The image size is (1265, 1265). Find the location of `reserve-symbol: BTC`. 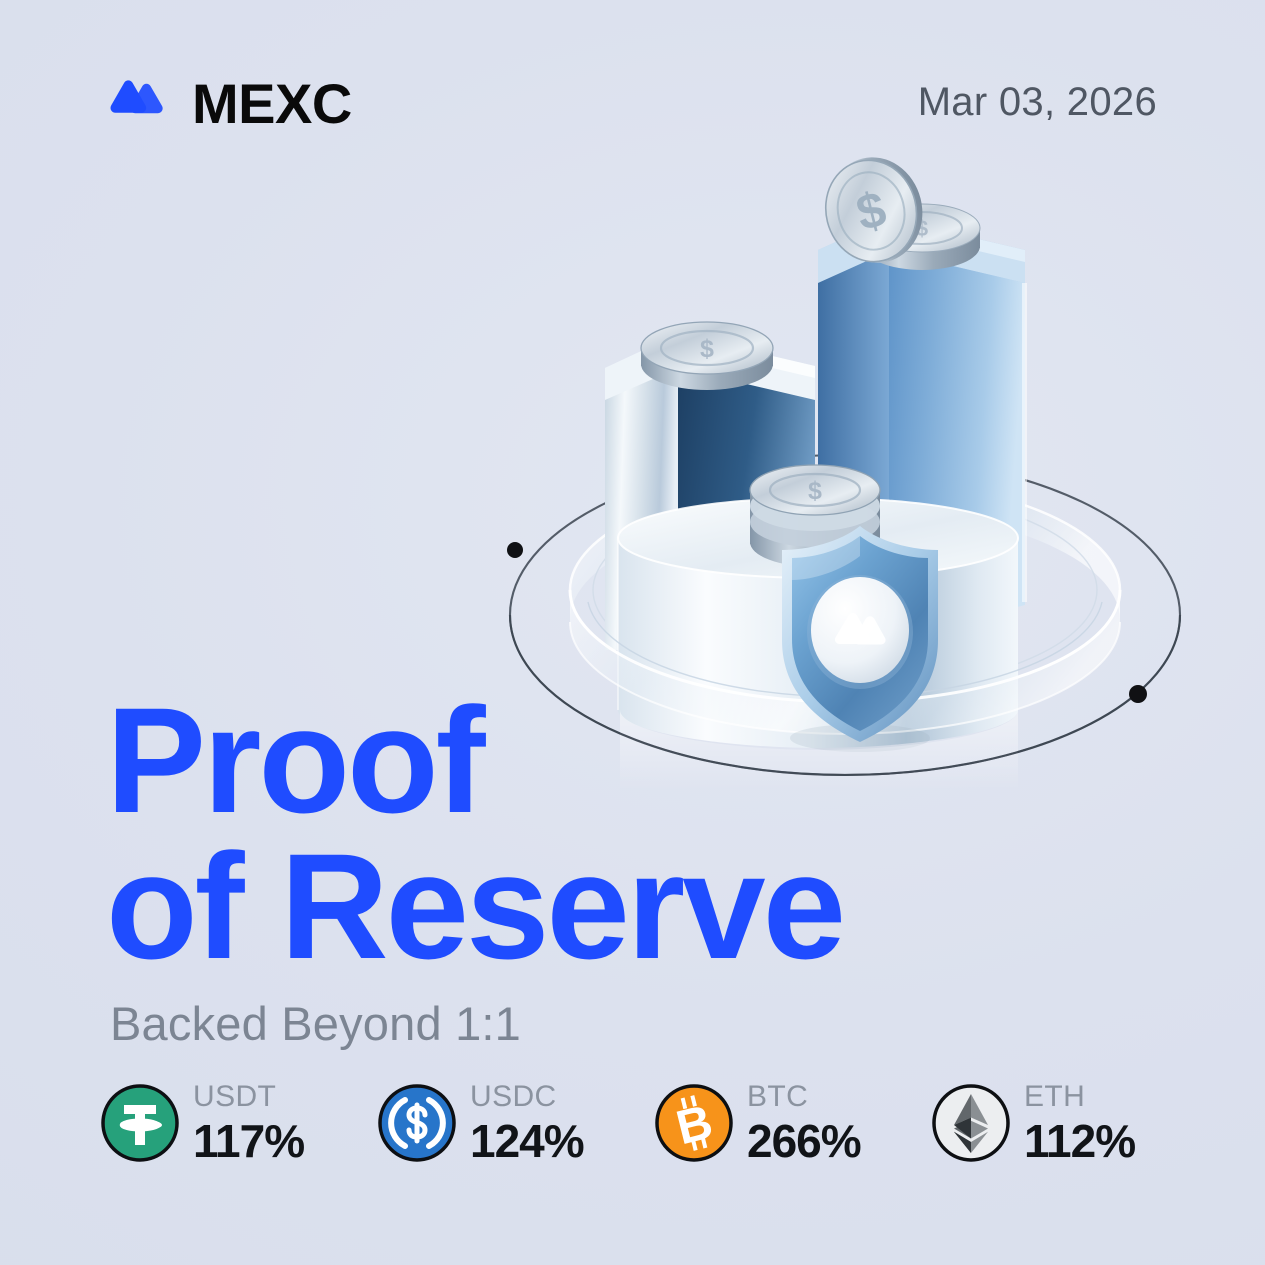

reserve-symbol: BTC is located at coordinates (778, 1096).